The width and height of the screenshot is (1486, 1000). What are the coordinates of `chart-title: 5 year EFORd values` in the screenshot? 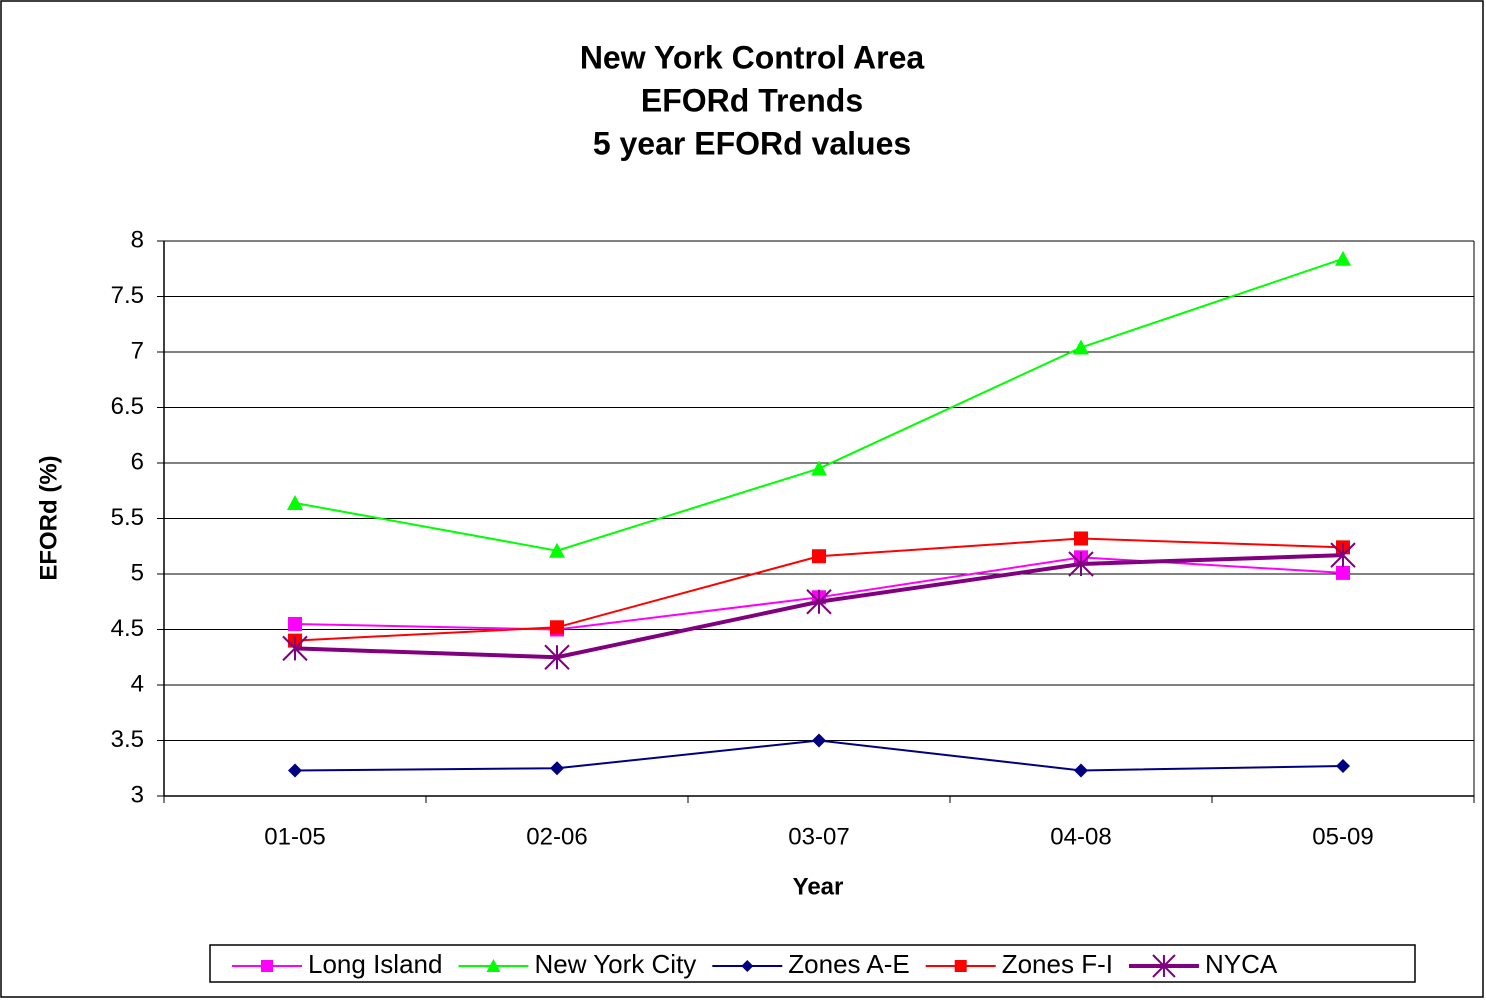 It's located at (752, 143).